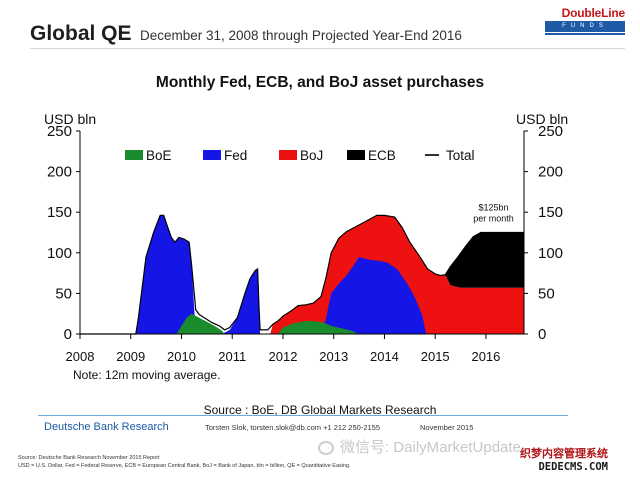 The width and height of the screenshot is (640, 480). What do you see at coordinates (447, 427) in the screenshot?
I see `footer-date: November 2015` at bounding box center [447, 427].